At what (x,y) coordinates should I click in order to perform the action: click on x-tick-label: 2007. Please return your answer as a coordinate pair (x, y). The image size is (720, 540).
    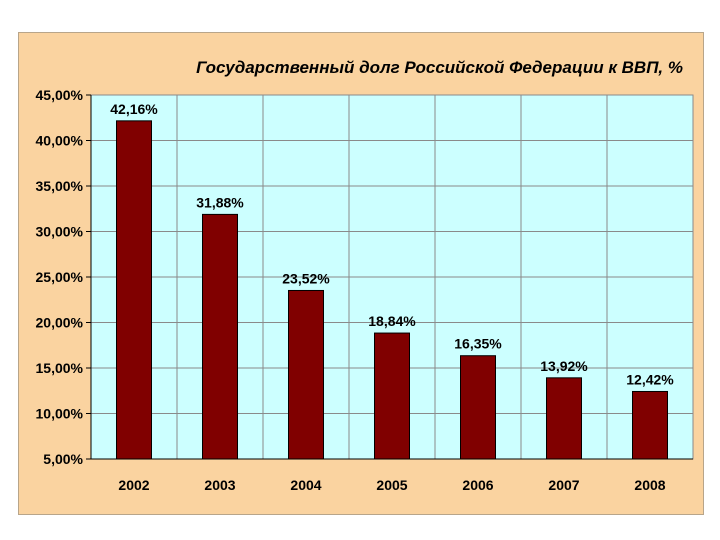
    Looking at the image, I should click on (563, 485).